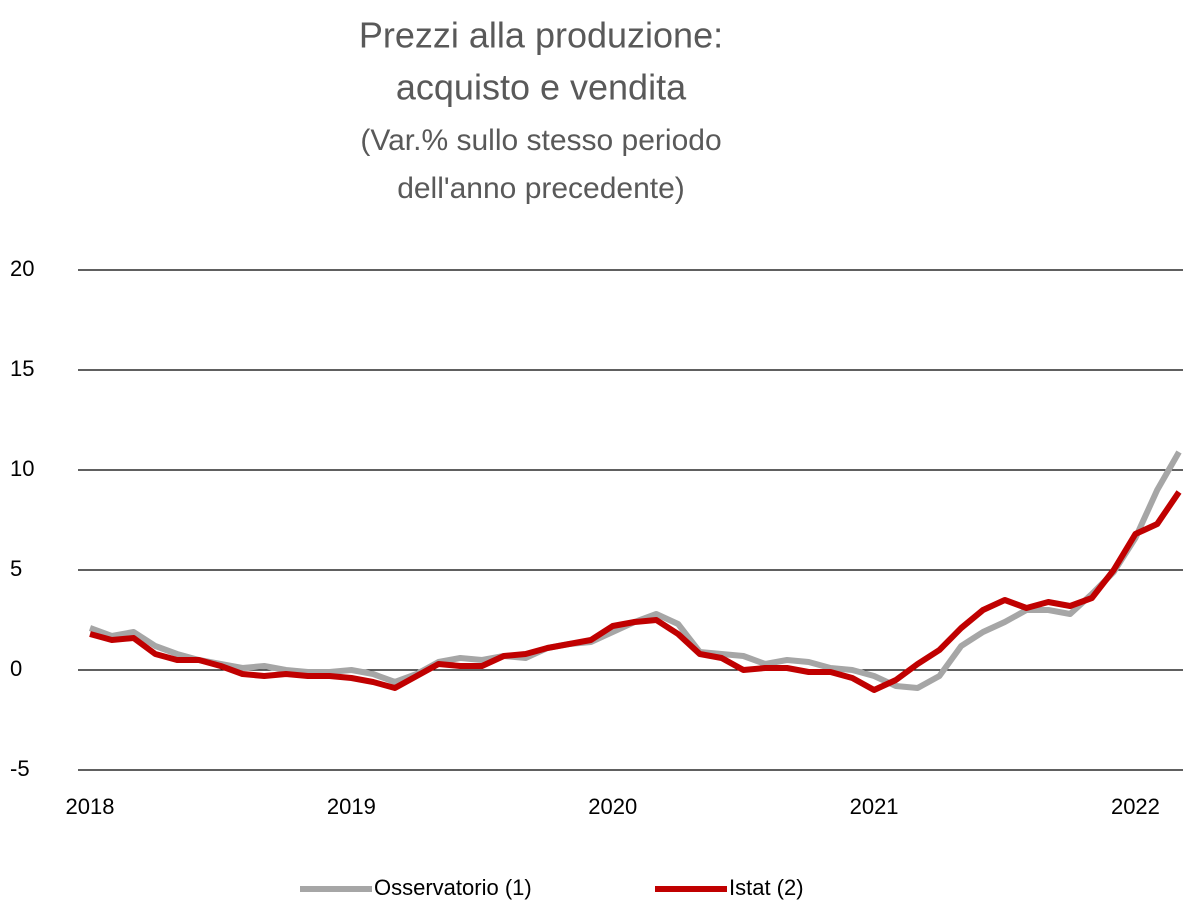 The height and width of the screenshot is (905, 1183). I want to click on x-tick-label: 2022, so click(1135, 806).